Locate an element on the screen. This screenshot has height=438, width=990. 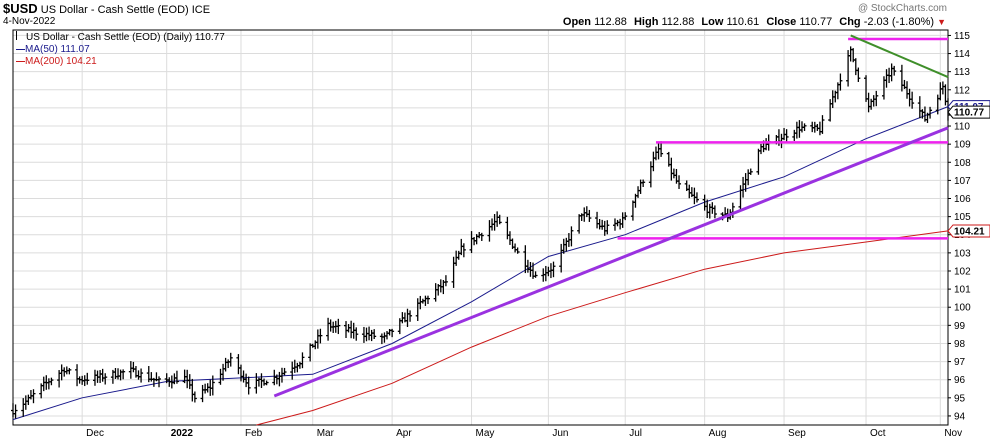
x-tick-label: Mar is located at coordinates (326, 433).